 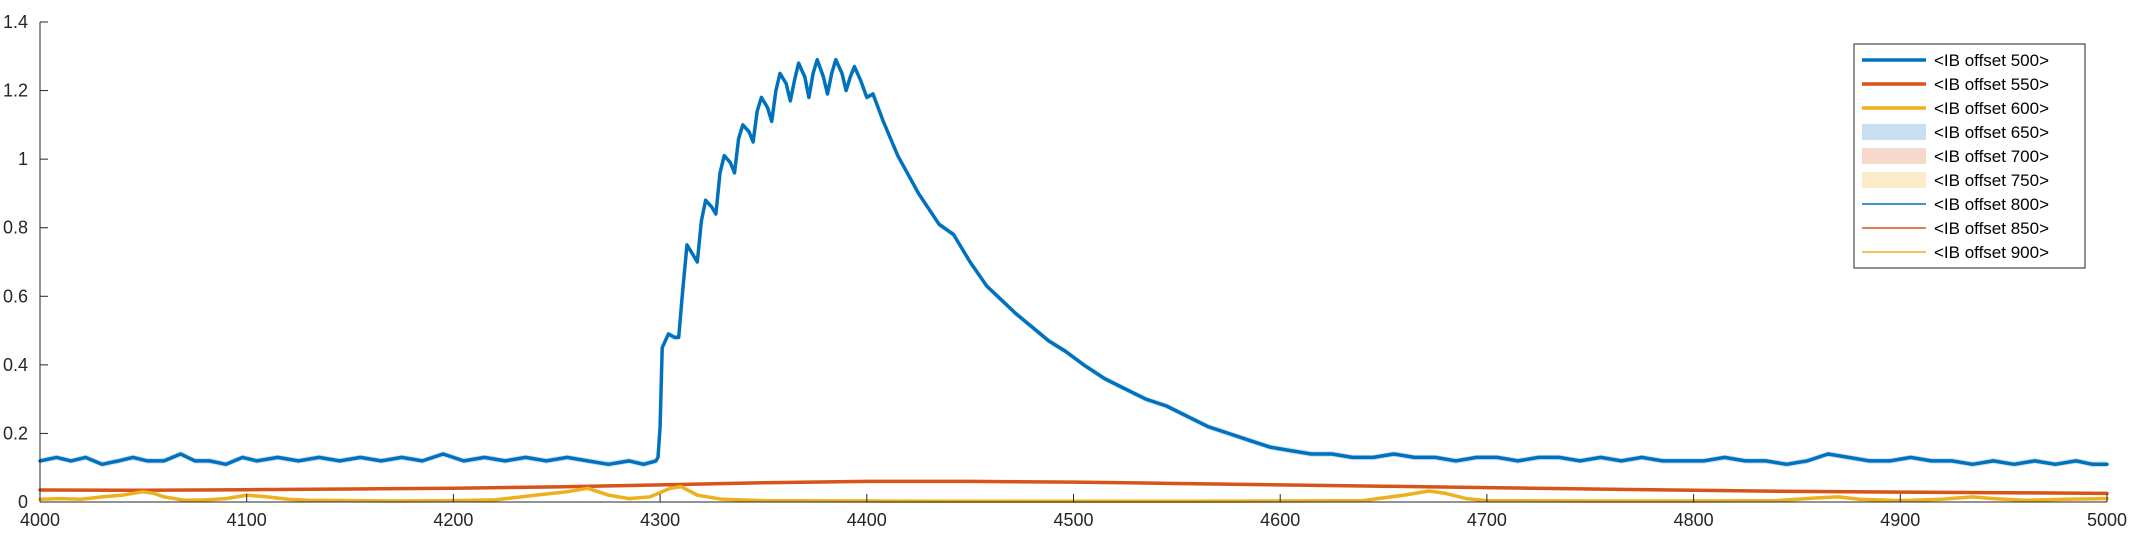 What do you see at coordinates (867, 520) in the screenshot?
I see `x-tick-label: 4400` at bounding box center [867, 520].